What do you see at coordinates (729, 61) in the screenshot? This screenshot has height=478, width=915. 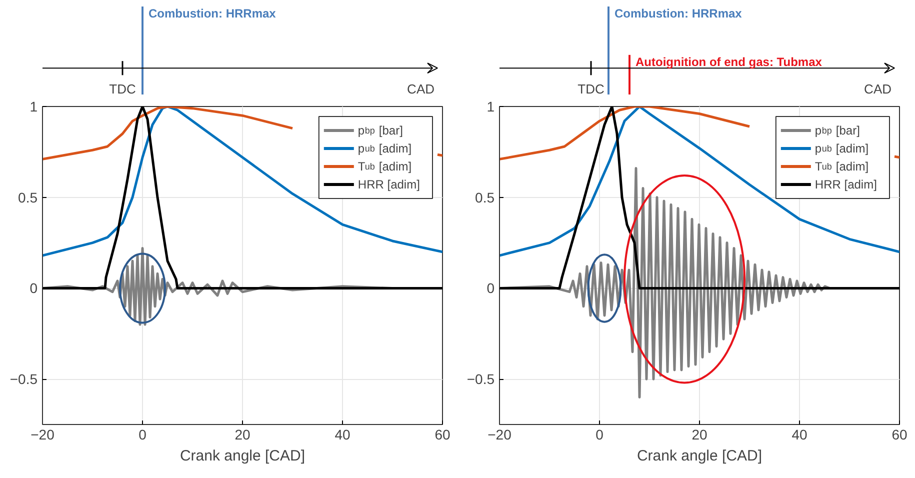 I see `ref-line-label: Autoignition of end gas: Tubmax` at bounding box center [729, 61].